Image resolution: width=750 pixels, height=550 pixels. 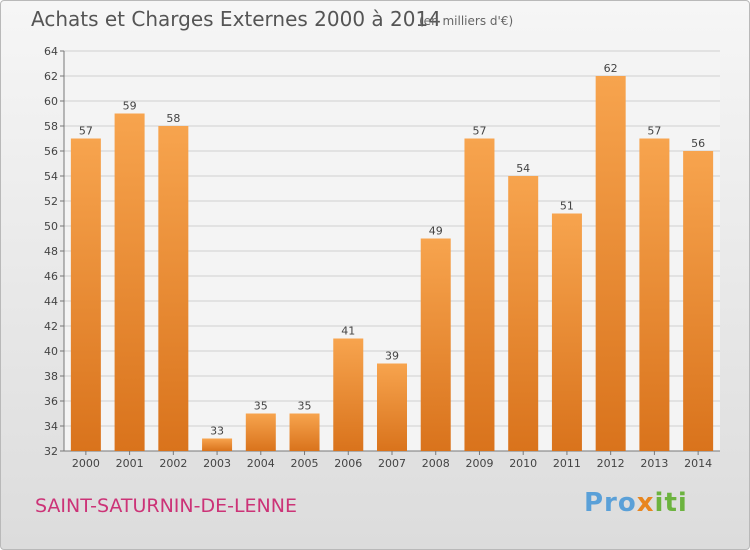 What do you see at coordinates (436, 463) in the screenshot?
I see `x-tick-label: 2008` at bounding box center [436, 463].